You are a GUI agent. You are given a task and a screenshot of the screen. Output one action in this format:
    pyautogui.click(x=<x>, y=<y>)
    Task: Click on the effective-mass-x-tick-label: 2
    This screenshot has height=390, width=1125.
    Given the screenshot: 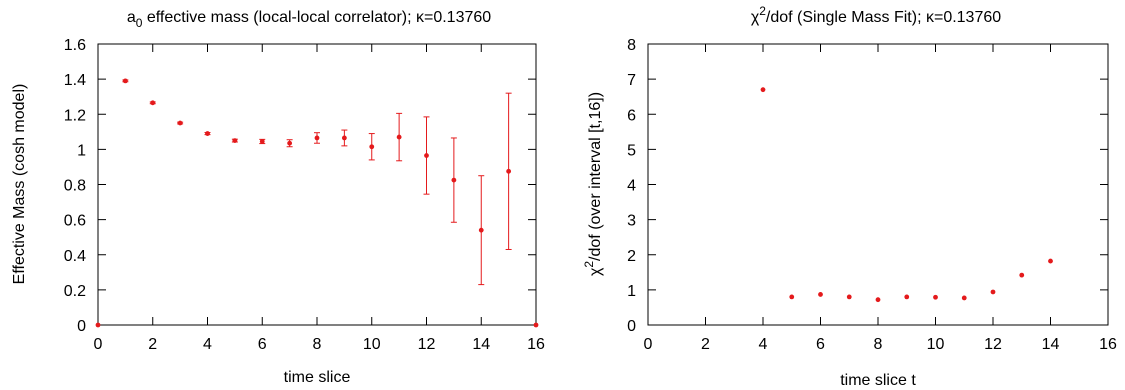 What is the action you would take?
    pyautogui.click(x=152, y=344)
    